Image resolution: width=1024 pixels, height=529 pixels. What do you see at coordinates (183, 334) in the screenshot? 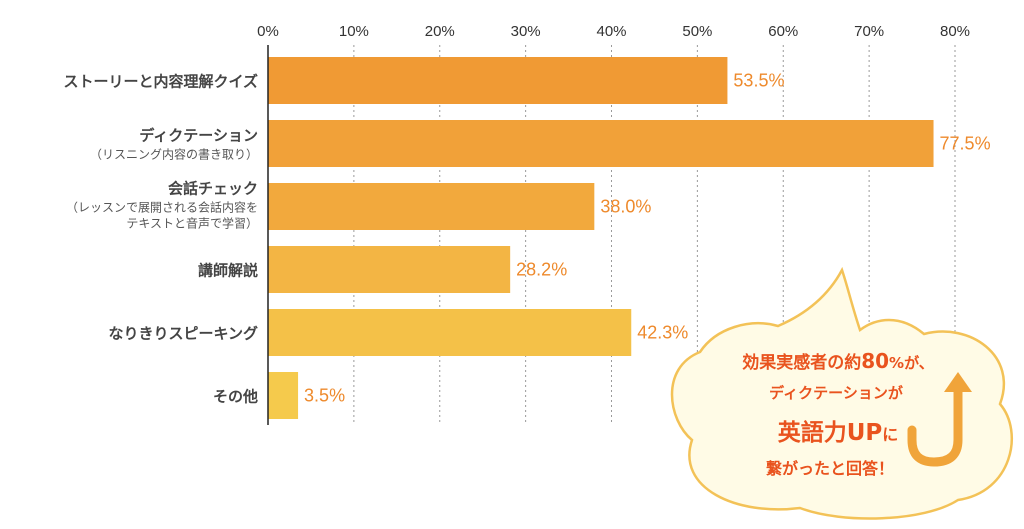
I see `category-label: なりきりスピーキング` at bounding box center [183, 334].